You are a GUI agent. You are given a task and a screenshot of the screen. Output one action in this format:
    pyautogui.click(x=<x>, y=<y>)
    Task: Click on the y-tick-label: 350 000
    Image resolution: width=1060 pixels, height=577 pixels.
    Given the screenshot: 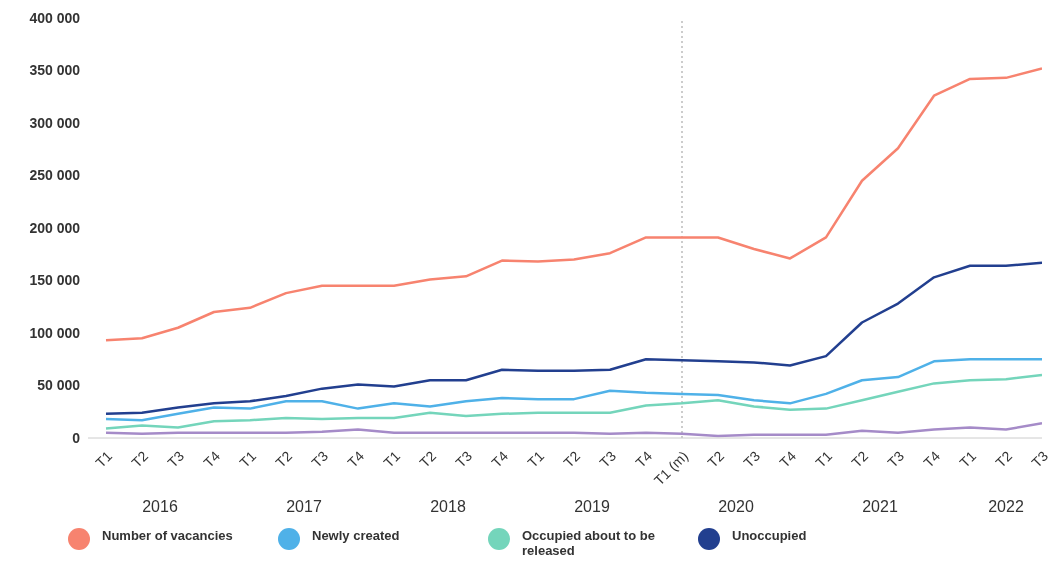 What is the action you would take?
    pyautogui.click(x=55, y=70)
    